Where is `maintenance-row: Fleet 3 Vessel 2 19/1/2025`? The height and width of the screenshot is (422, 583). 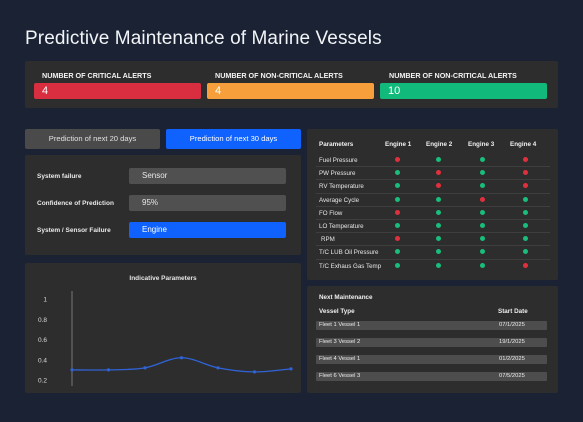 maintenance-row: Fleet 3 Vessel 2 19/1/2025 is located at coordinates (431, 342).